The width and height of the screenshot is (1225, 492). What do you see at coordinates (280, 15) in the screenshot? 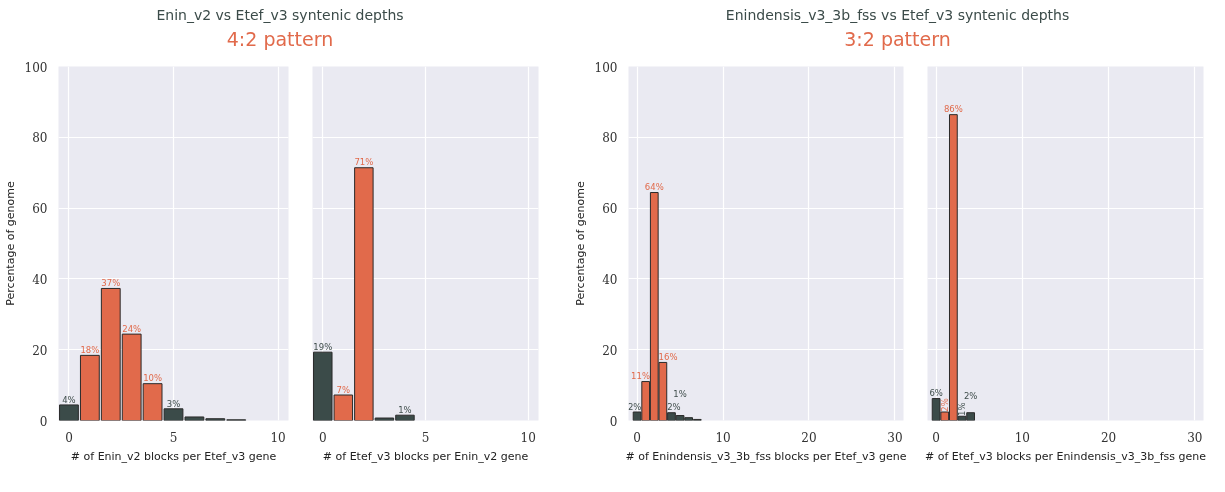
I see `chart-title: Enin_v2 vs Etef_v3 syntenic depths` at bounding box center [280, 15].